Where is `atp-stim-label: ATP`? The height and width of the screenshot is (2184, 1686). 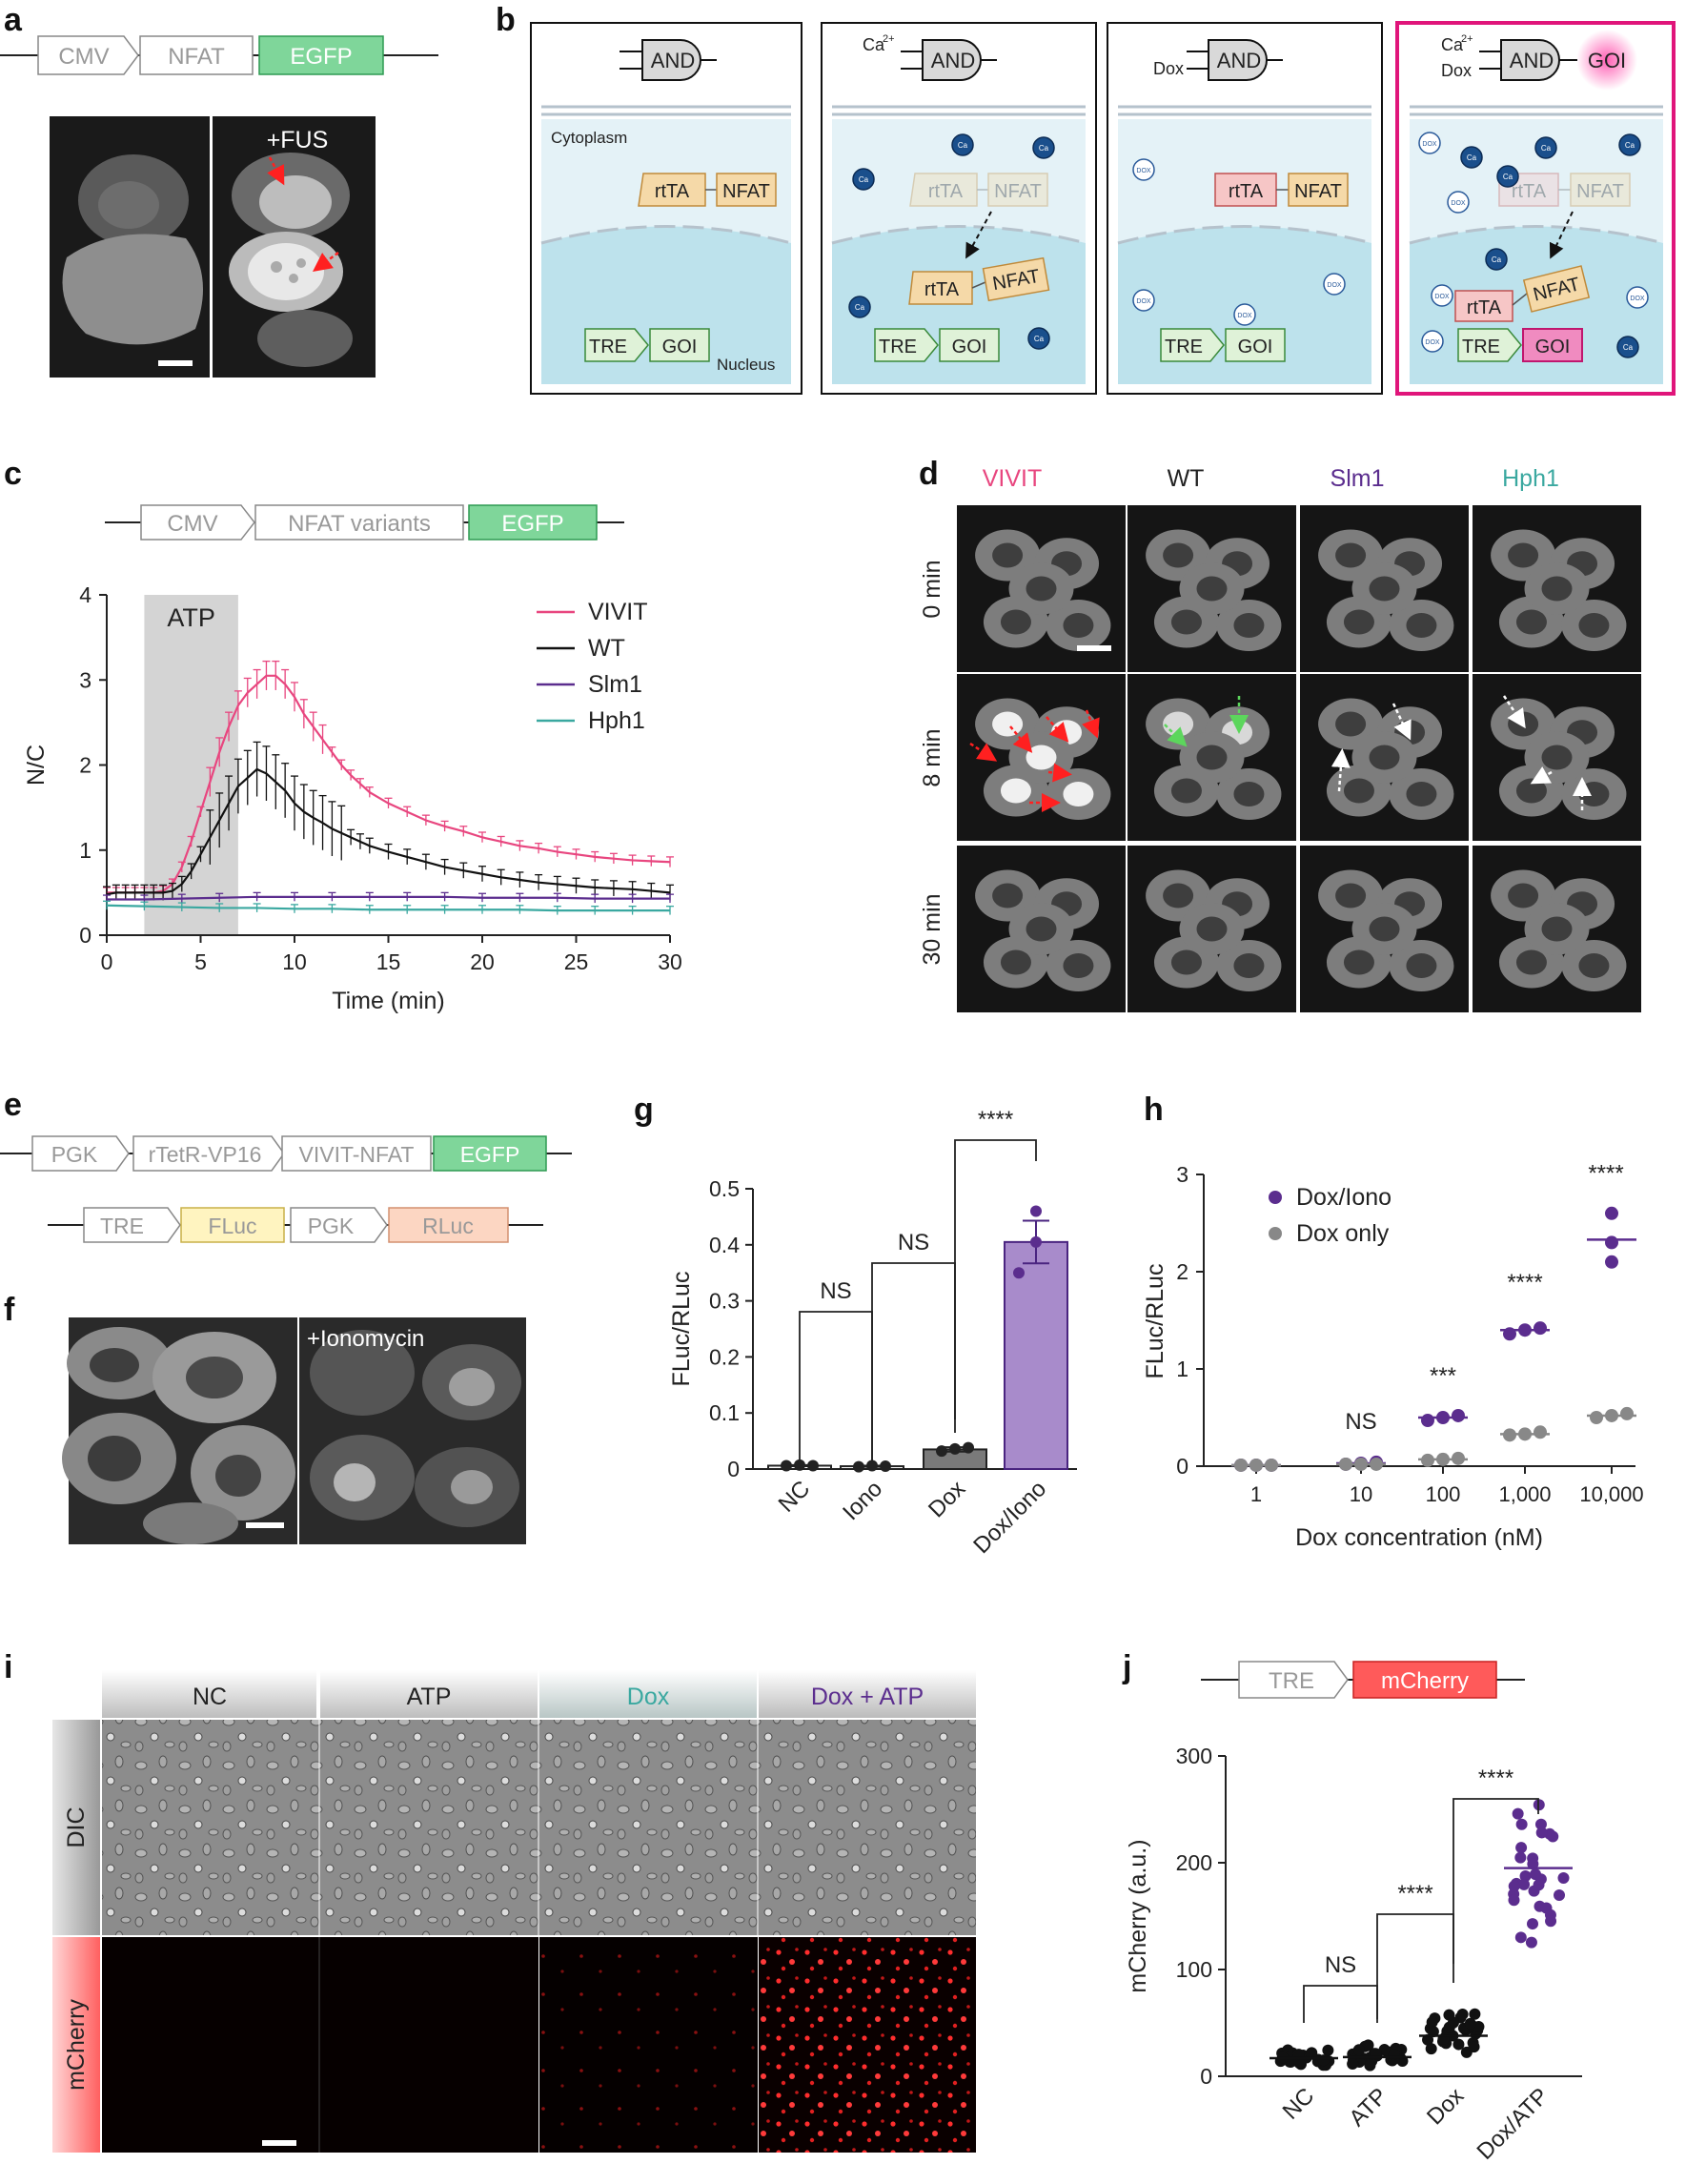 atp-stim-label: ATP is located at coordinates (191, 618).